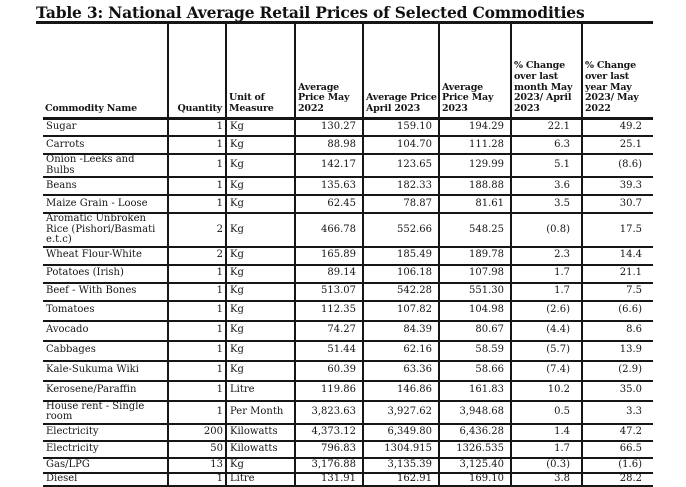 This screenshot has height=487, width=686. Describe the element at coordinates (329, 145) in the screenshot. I see `avg-price-may-2022-cell: 88.98` at that location.